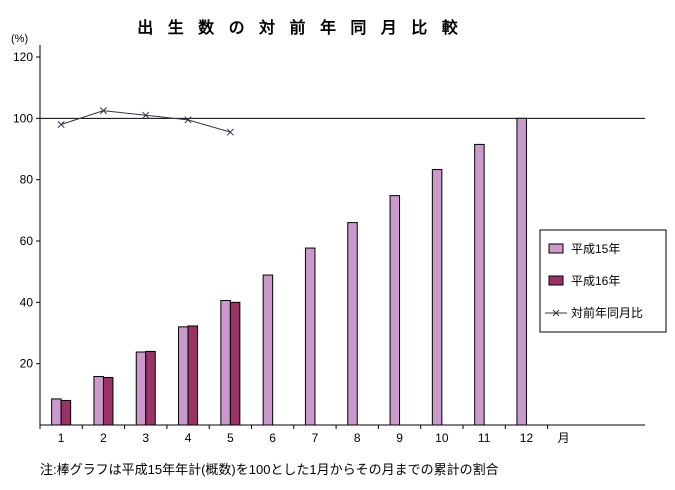  What do you see at coordinates (103, 438) in the screenshot?
I see `x-tick-label: 2` at bounding box center [103, 438].